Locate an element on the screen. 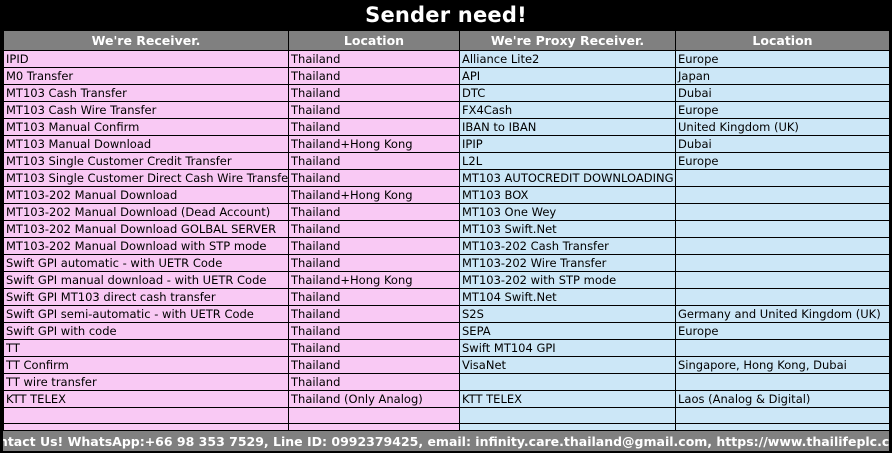 The height and width of the screenshot is (453, 892). table-cell: Swift MT104 GPI is located at coordinates (567, 348).